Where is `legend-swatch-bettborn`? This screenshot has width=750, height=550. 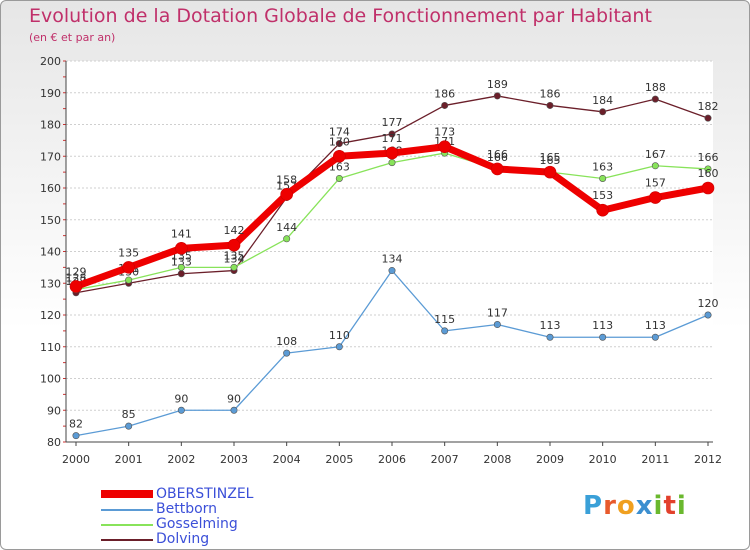
legend-swatch-bettborn is located at coordinates (127, 510).